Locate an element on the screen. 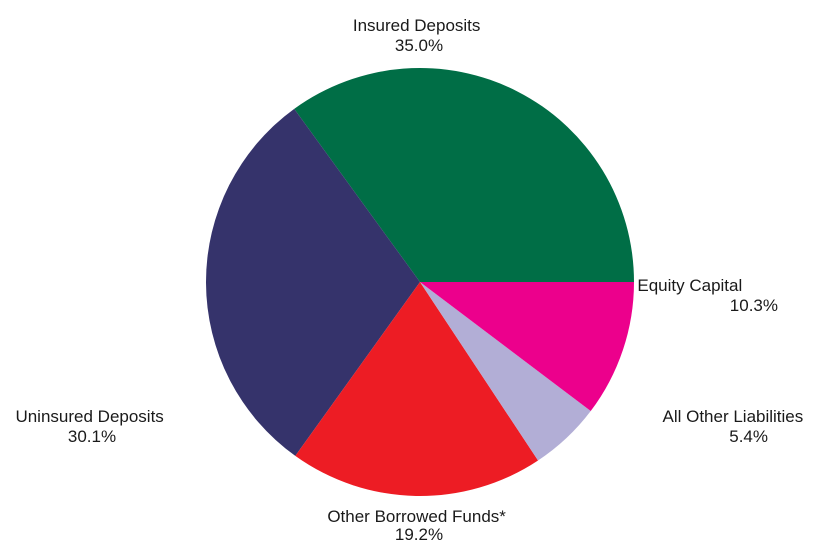  label-other-borrowed-funds: Other Borrowed Funds* 19.2% is located at coordinates (418, 525).